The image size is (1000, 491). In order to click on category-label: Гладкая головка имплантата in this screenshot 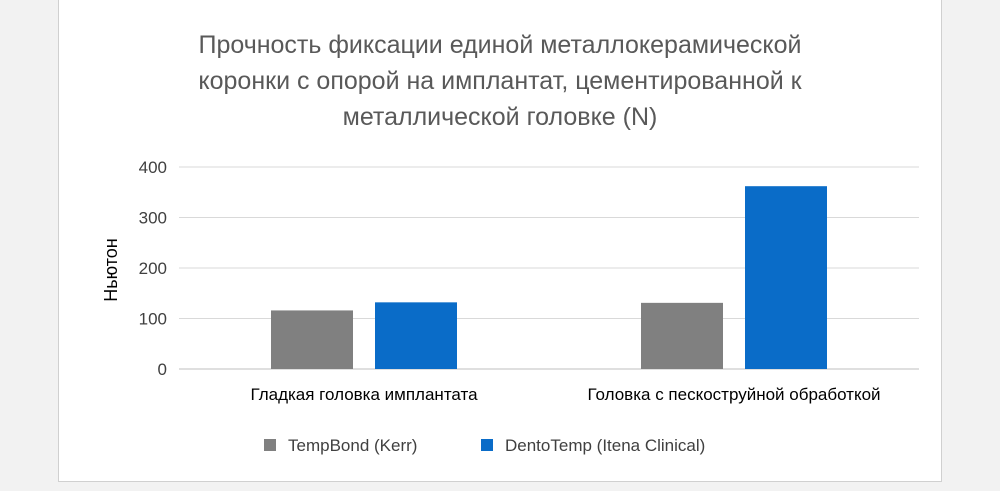, I will do `click(364, 394)`.